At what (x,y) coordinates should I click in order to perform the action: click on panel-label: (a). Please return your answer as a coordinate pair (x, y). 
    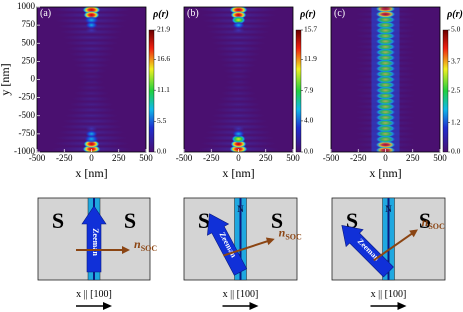
    Looking at the image, I should click on (45, 13).